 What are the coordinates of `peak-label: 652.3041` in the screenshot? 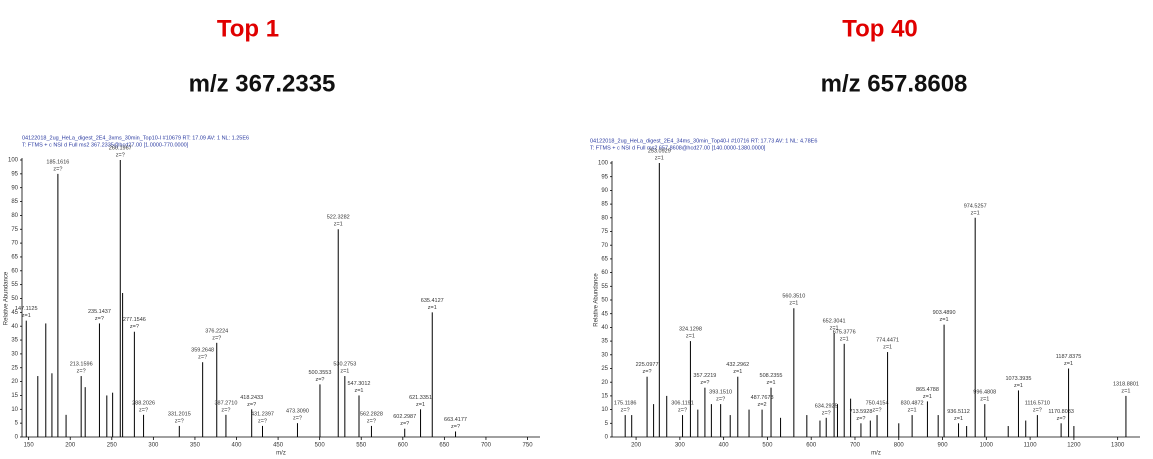 It's located at (834, 321).